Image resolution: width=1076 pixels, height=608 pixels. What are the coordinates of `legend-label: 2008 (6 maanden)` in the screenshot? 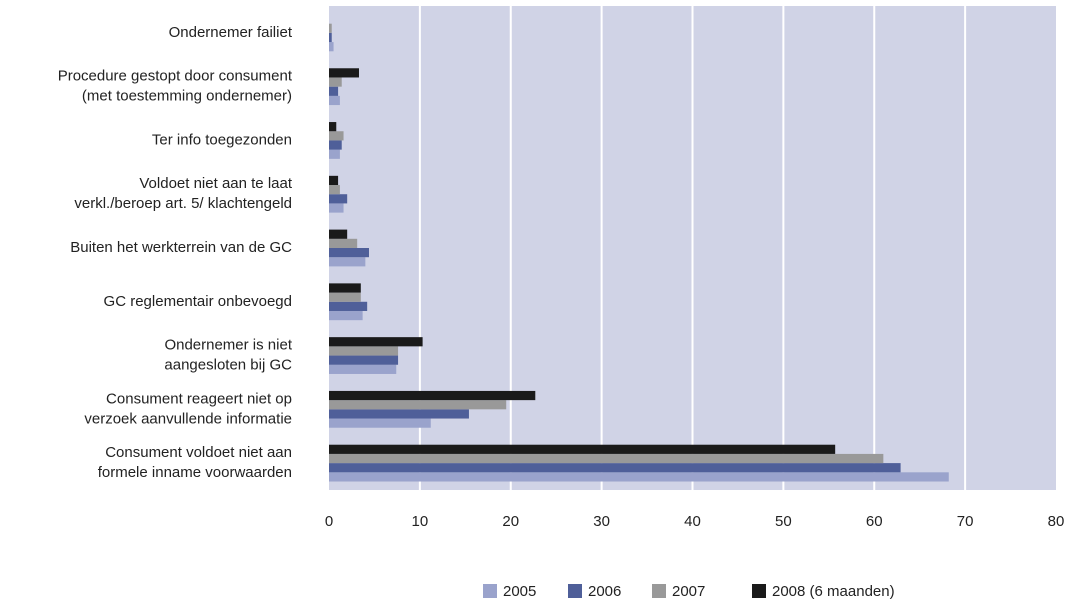 It's located at (833, 591).